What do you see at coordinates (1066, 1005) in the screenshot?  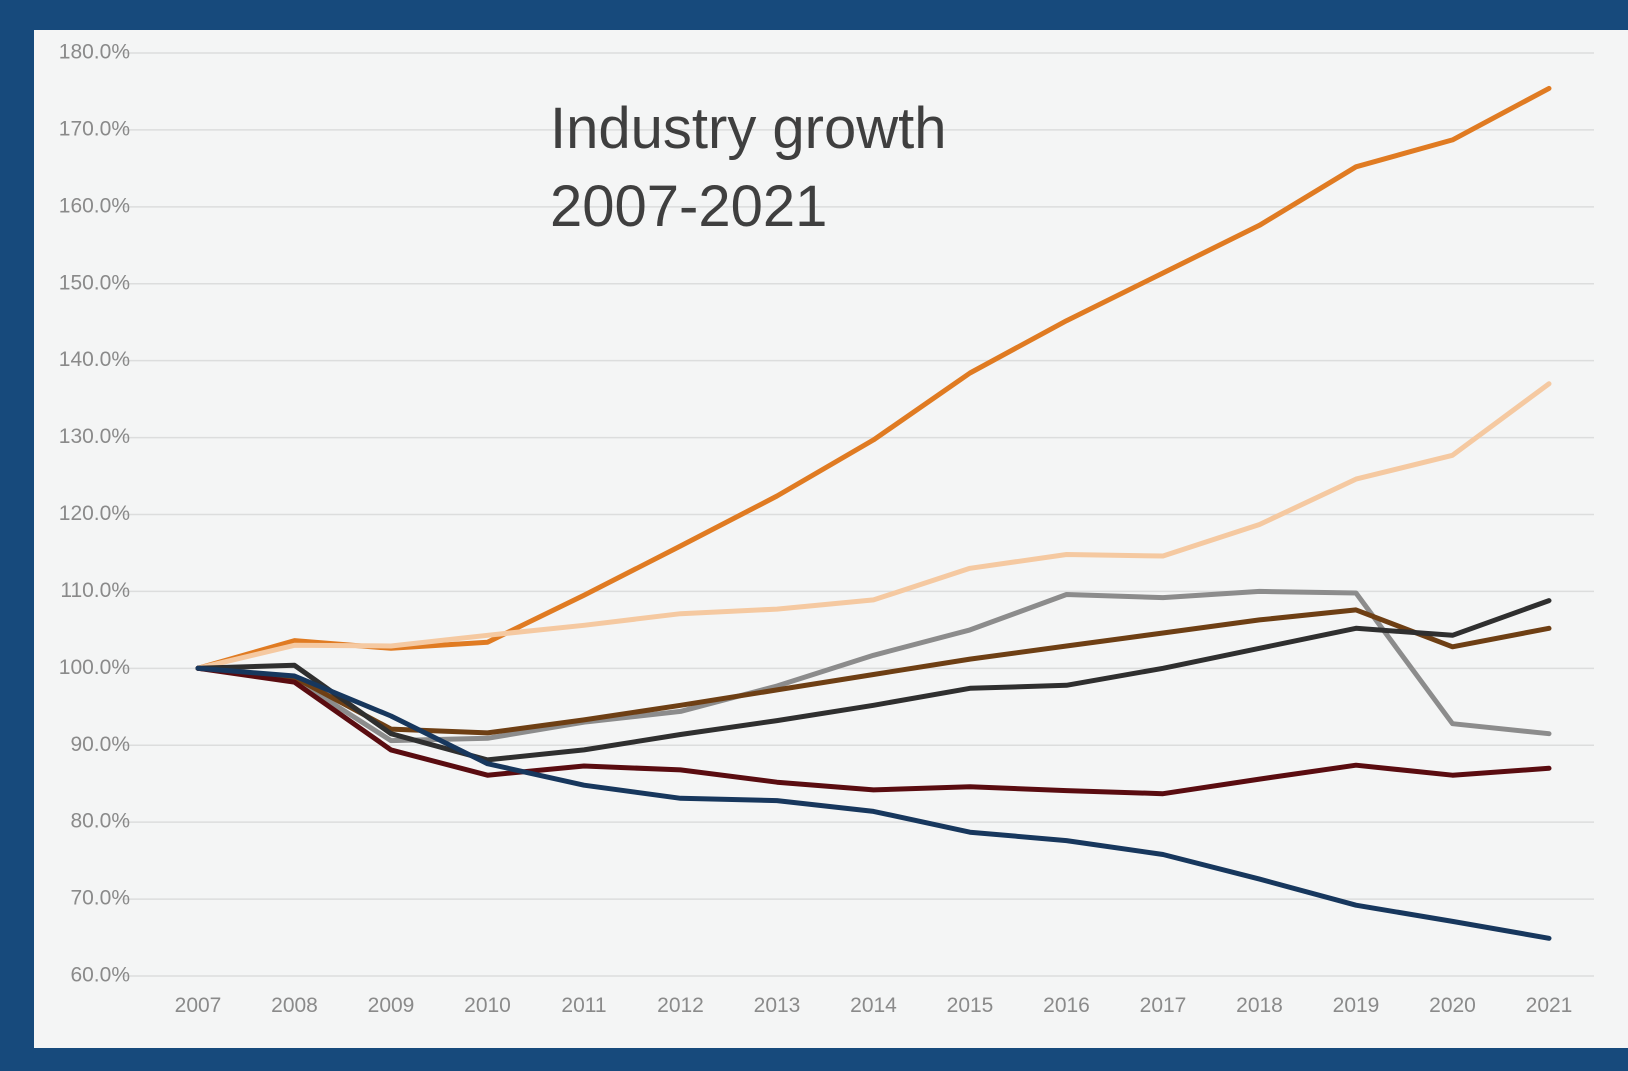 I see `x-tick-label: 2016` at bounding box center [1066, 1005].